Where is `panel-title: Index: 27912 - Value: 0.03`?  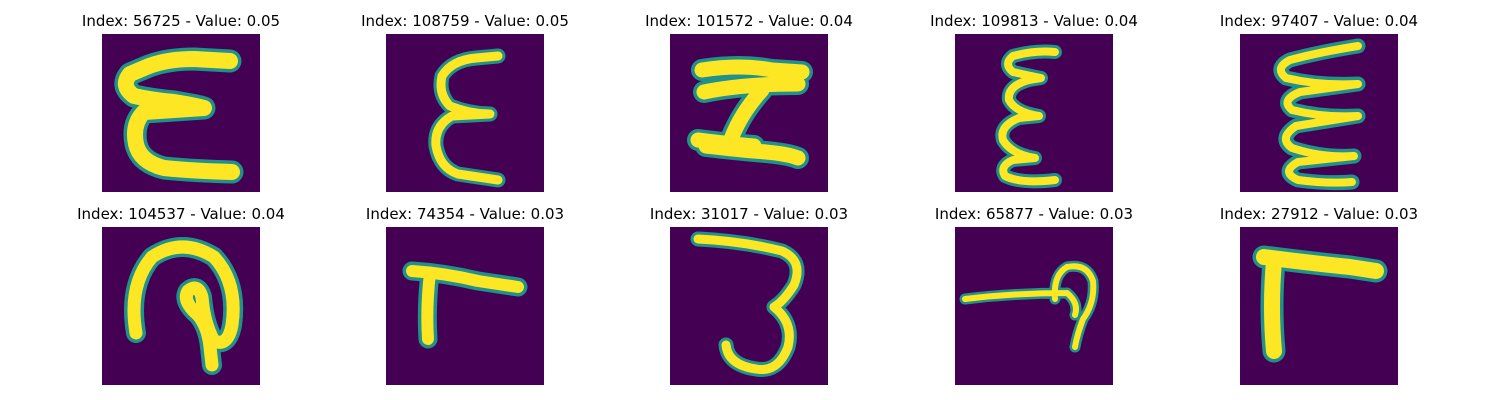
panel-title: Index: 27912 - Value: 0.03 is located at coordinates (1319, 214).